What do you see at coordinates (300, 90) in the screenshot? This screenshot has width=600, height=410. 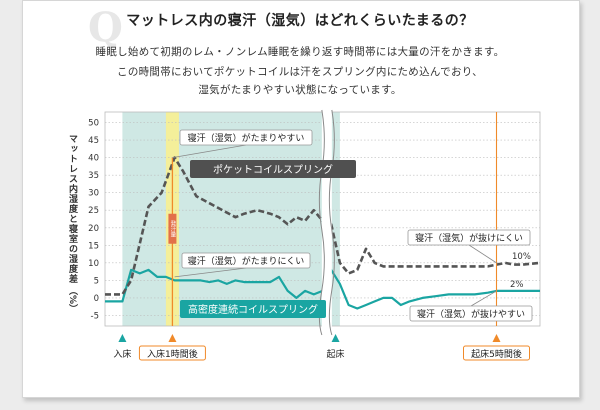 I see `description-line-3: 湿気がたまりやすい状態になっています。` at bounding box center [300, 90].